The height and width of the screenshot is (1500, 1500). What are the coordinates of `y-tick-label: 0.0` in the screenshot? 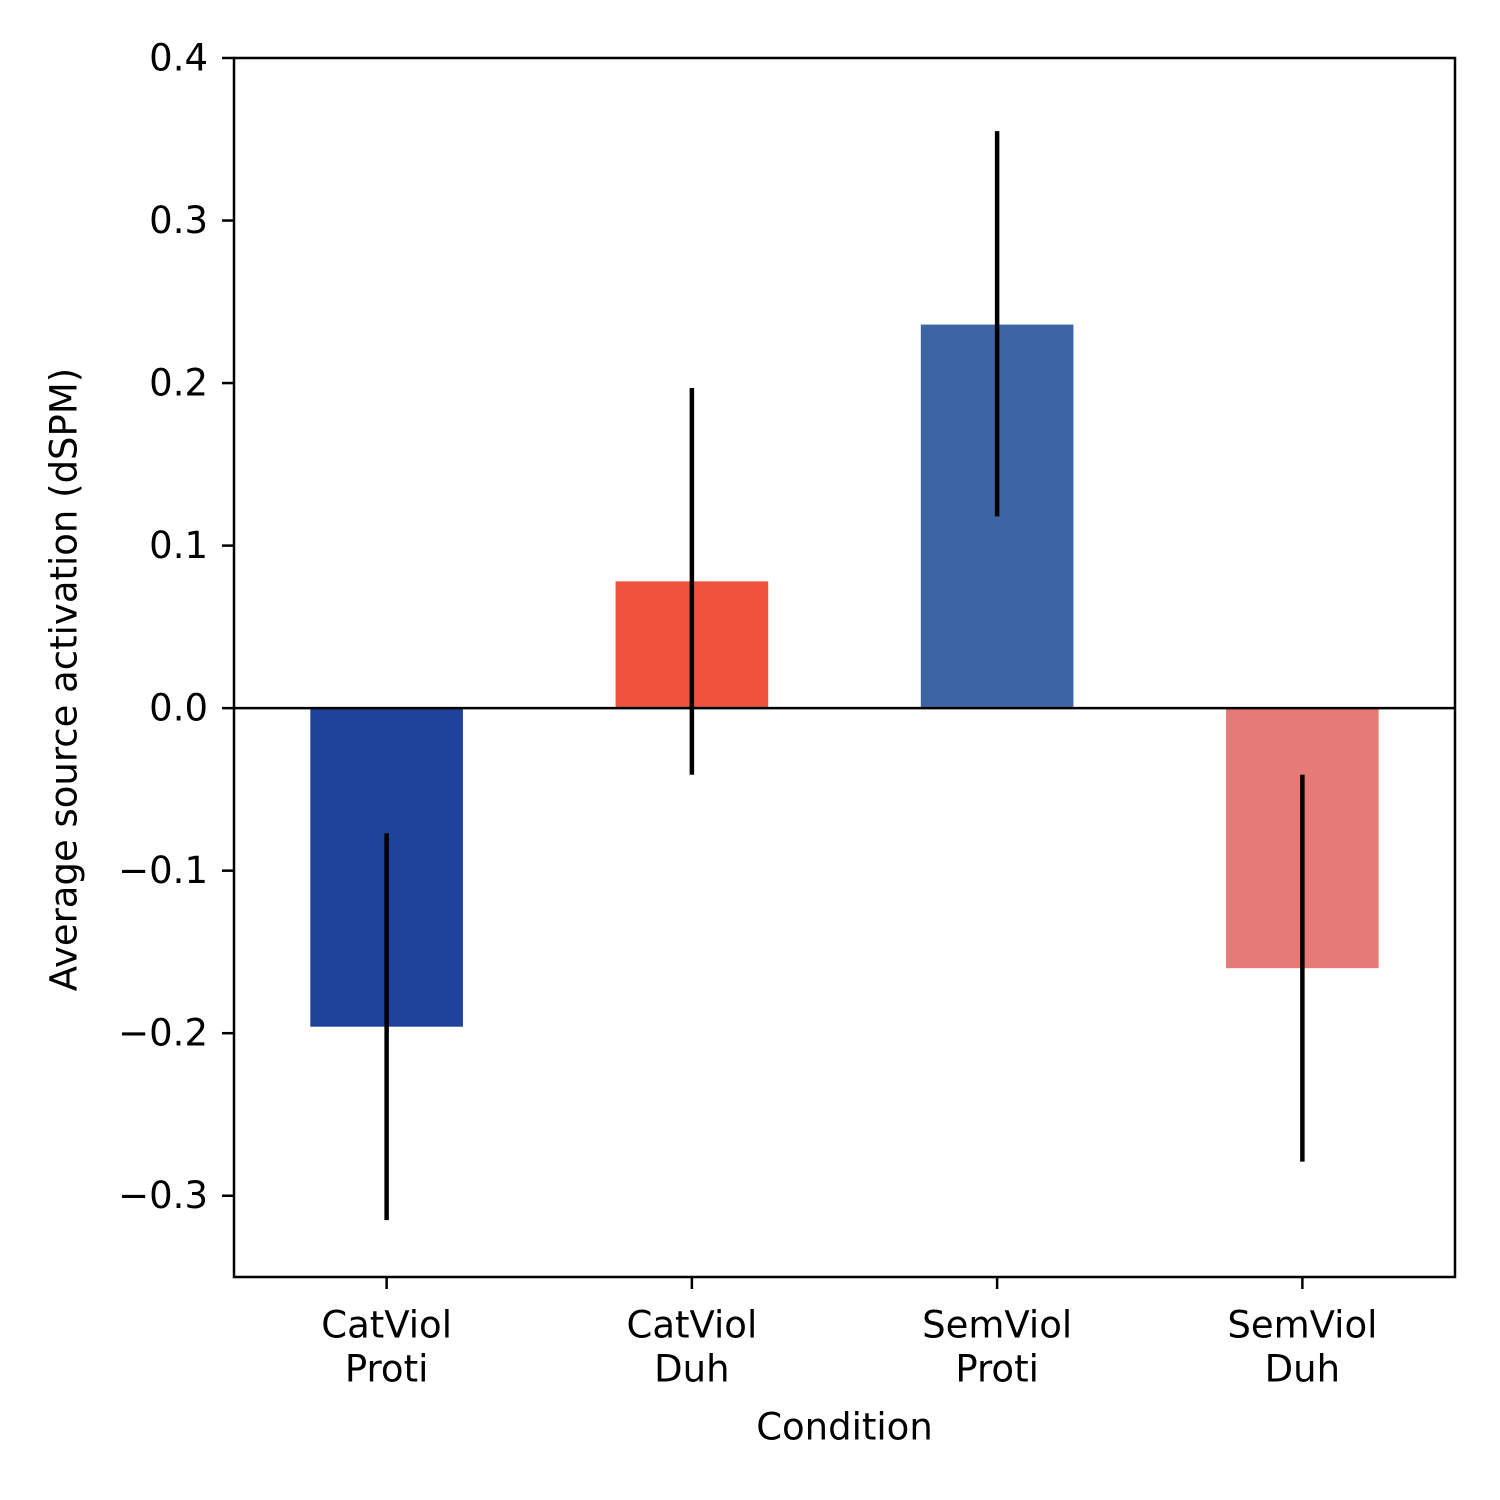 It's located at (178, 708).